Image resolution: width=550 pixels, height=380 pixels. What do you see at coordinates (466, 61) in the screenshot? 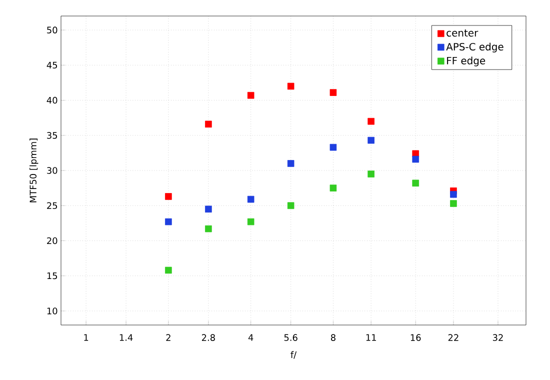
I see `legend-label: FF edge` at bounding box center [466, 61].